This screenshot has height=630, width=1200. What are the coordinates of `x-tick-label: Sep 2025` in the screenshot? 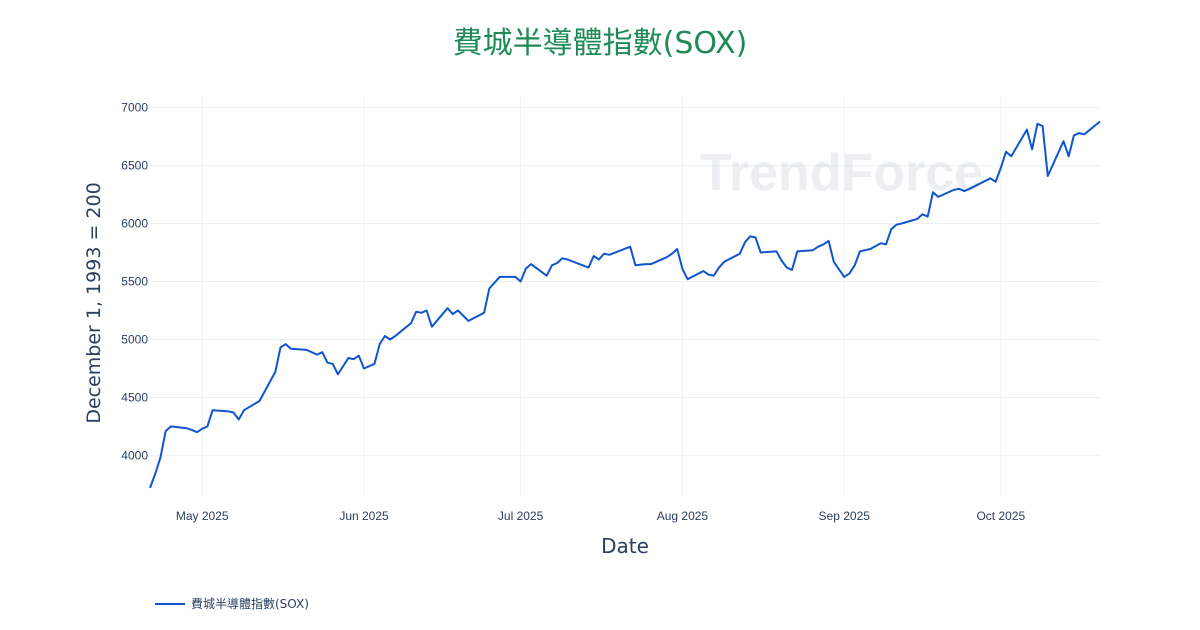 It's located at (845, 516).